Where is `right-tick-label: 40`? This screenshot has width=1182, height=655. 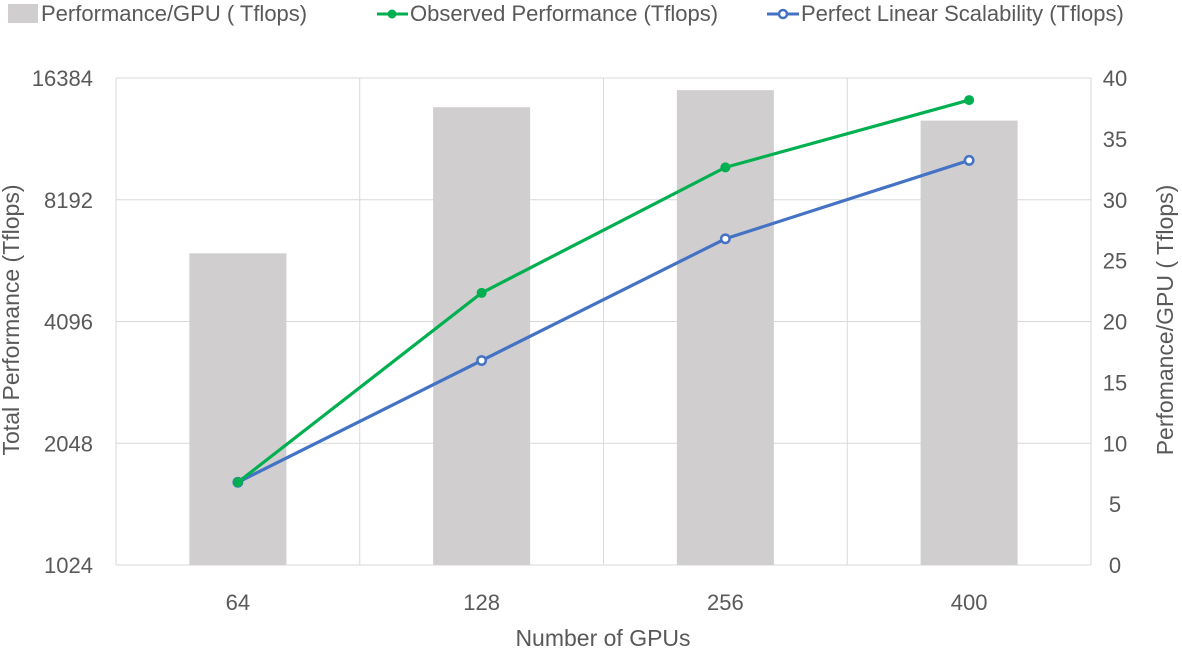 right-tick-label: 40 is located at coordinates (1115, 78).